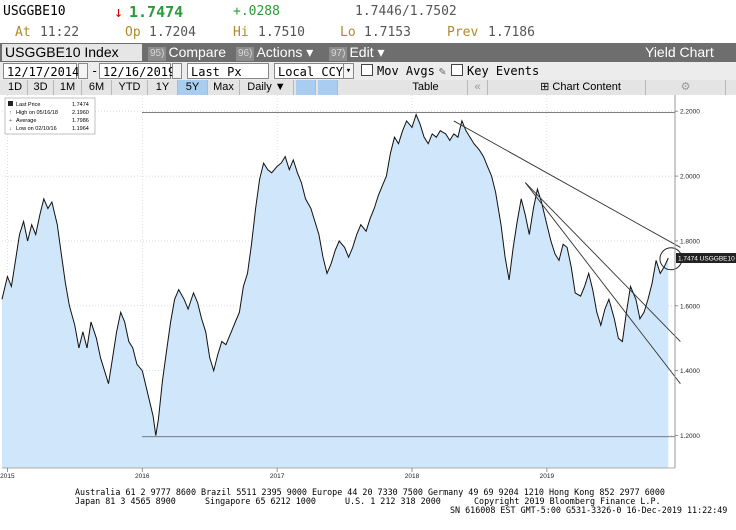 The height and width of the screenshot is (530, 736). Describe the element at coordinates (97, 87) in the screenshot. I see `period-6m: 6M` at that location.